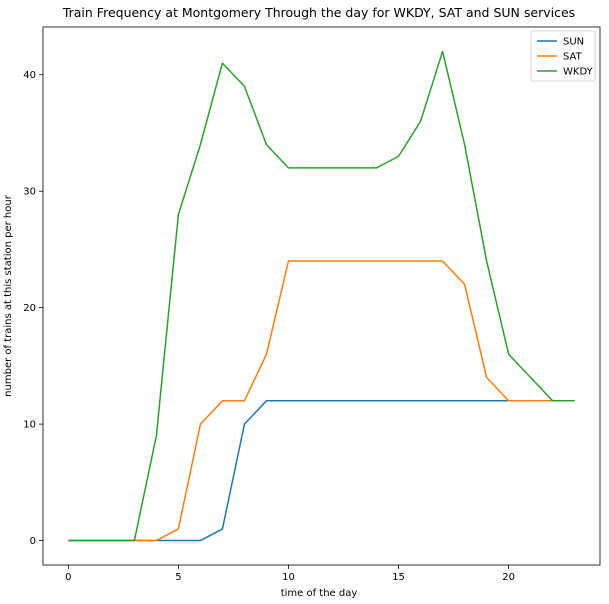 The image size is (609, 604). Describe the element at coordinates (29, 192) in the screenshot. I see `y-tick-label: 30` at that location.